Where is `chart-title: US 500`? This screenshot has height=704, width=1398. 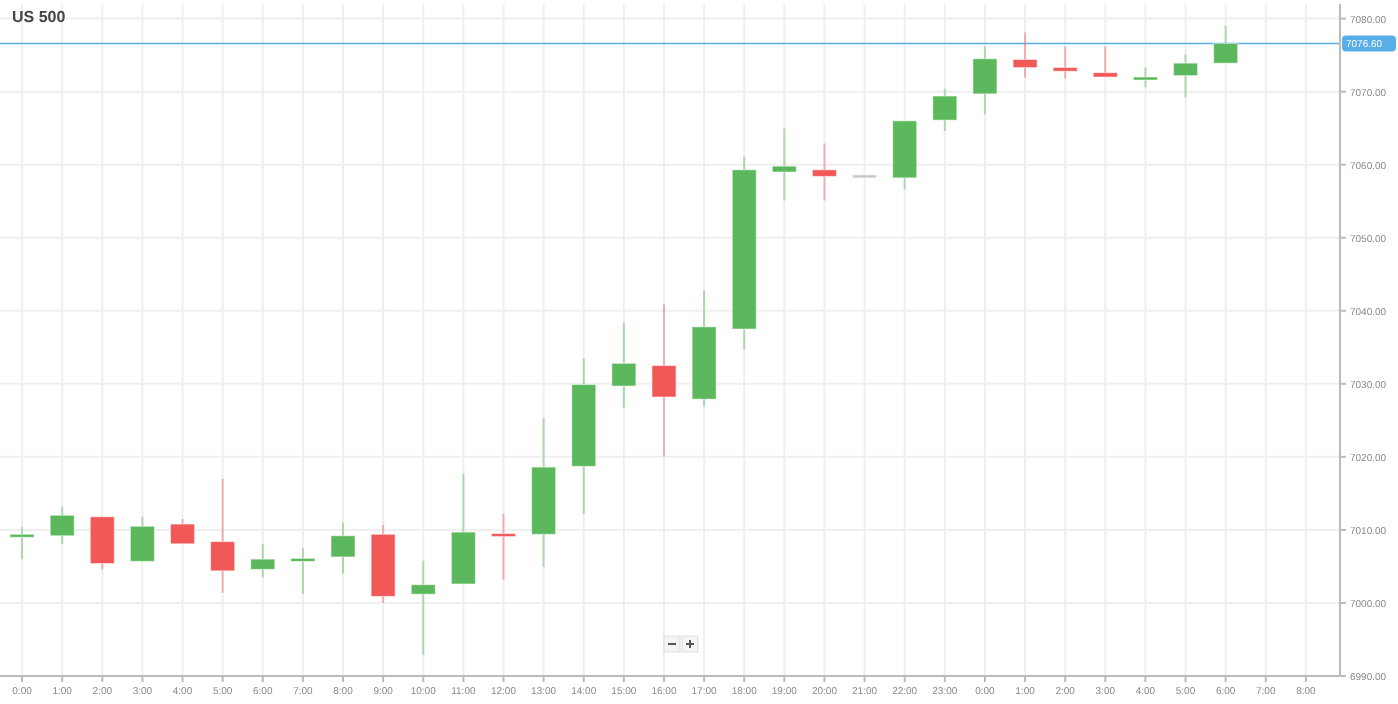 chart-title: US 500 is located at coordinates (39, 17).